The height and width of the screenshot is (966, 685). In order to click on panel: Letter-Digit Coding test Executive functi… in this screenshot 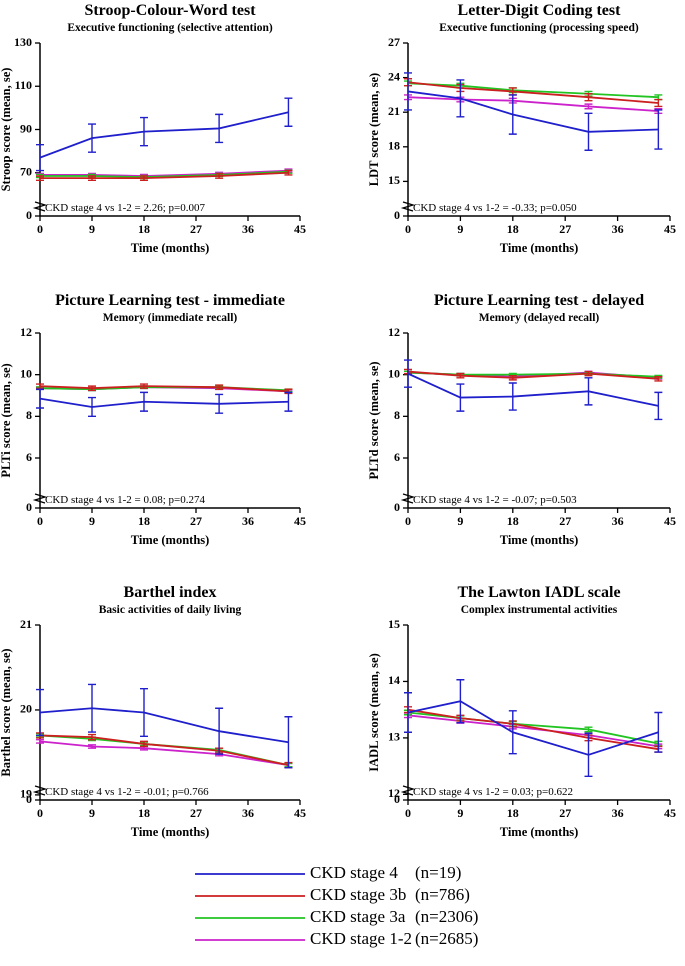, I will do `click(521, 128)`.